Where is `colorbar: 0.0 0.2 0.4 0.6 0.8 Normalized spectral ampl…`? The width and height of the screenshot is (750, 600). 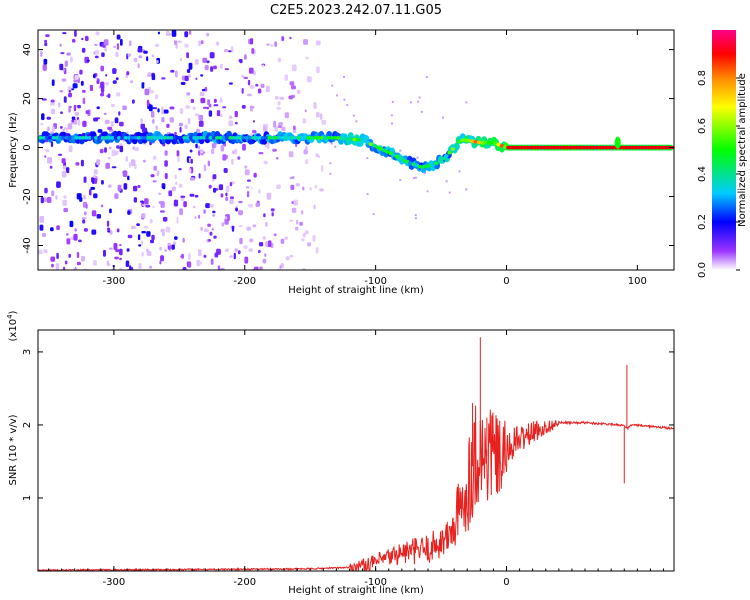 colorbar: 0.0 0.2 0.4 0.6 0.8 Normalized spectral ampl… is located at coordinates (722, 154).